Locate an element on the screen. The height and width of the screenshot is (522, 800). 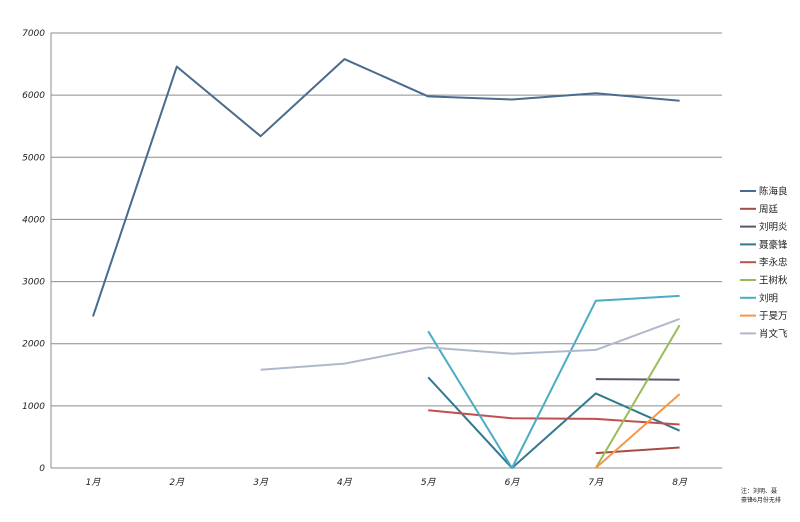
y-tick-label-3000: 3000 is located at coordinates (33, 283).